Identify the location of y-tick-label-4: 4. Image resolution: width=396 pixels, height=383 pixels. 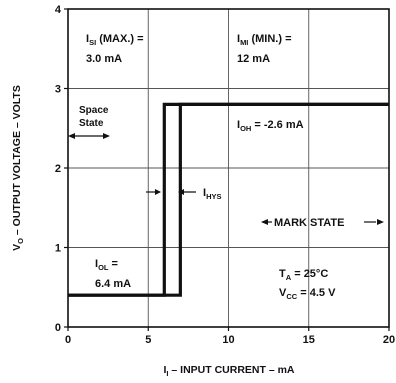
(58, 10).